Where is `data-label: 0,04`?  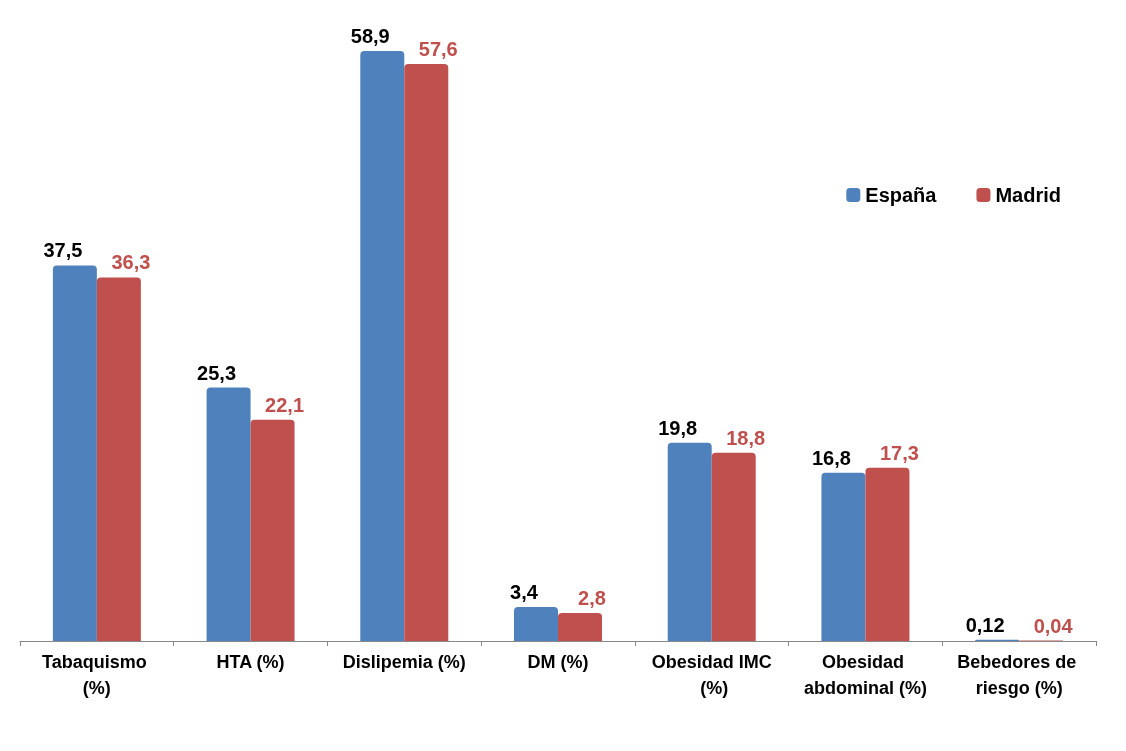 data-label: 0,04 is located at coordinates (1053, 625).